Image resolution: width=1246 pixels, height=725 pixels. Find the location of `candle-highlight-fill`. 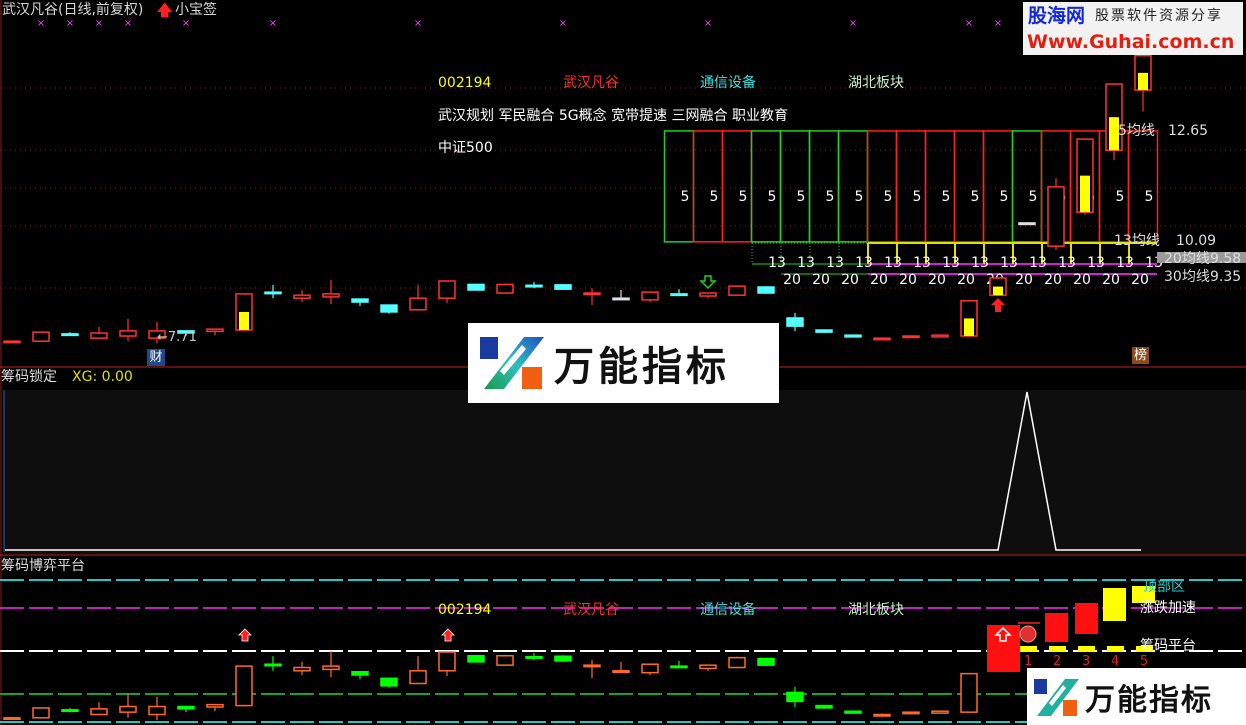

candle-highlight-fill is located at coordinates (969, 327).